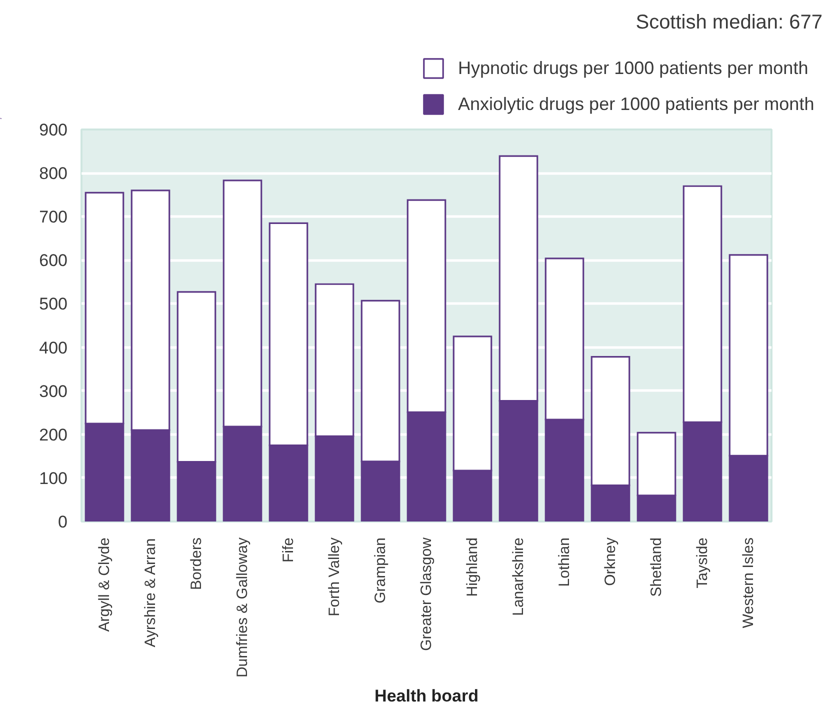 The width and height of the screenshot is (835, 709). I want to click on x-tick-label: Ayrshire & Arran, so click(150, 593).